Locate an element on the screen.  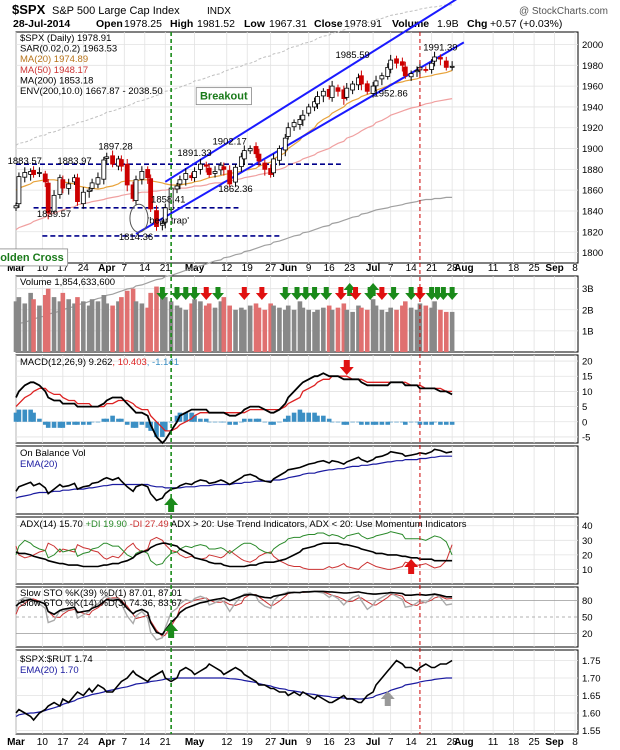
price-annotation: 1862.36 is located at coordinates (235, 189).